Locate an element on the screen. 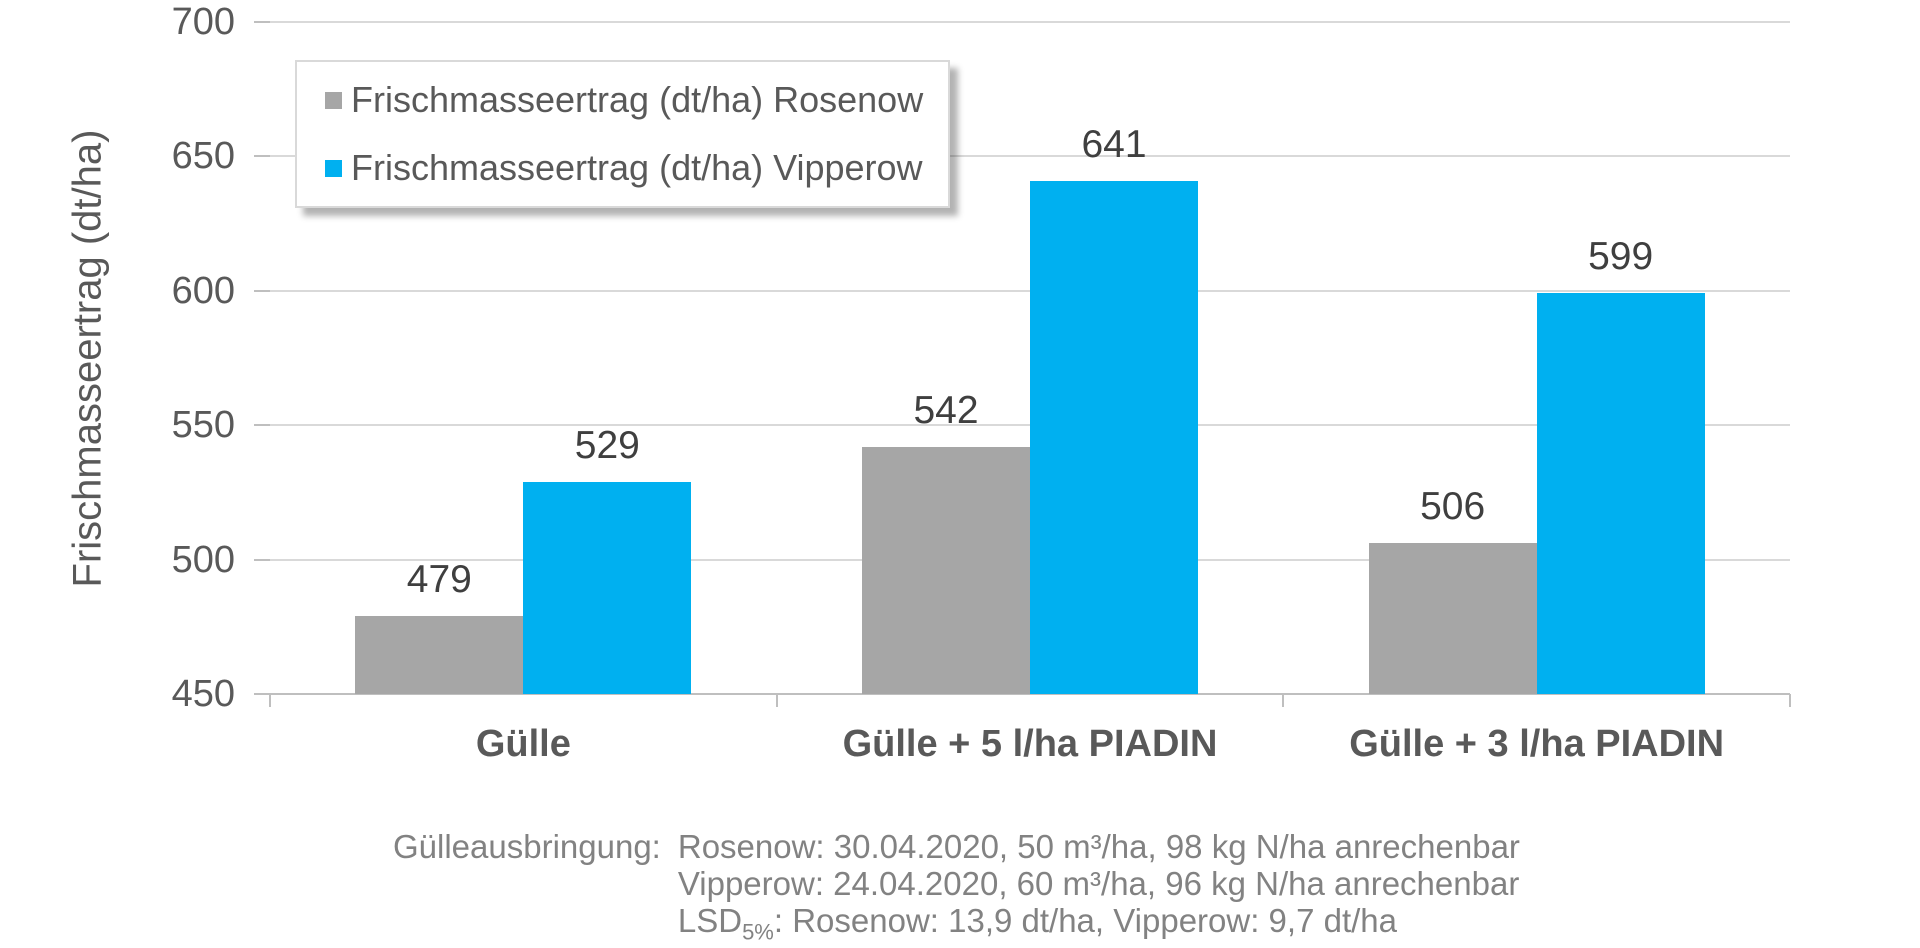 The height and width of the screenshot is (948, 1920). legend-item-rosenow: Frischmasseertrag (dt/ha) Rosenow is located at coordinates (636, 100).